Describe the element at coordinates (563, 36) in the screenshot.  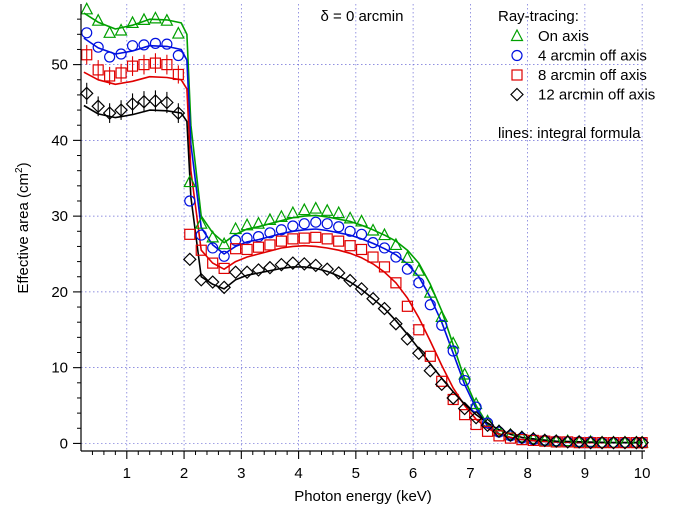
I see `legend-label: On axis` at that location.